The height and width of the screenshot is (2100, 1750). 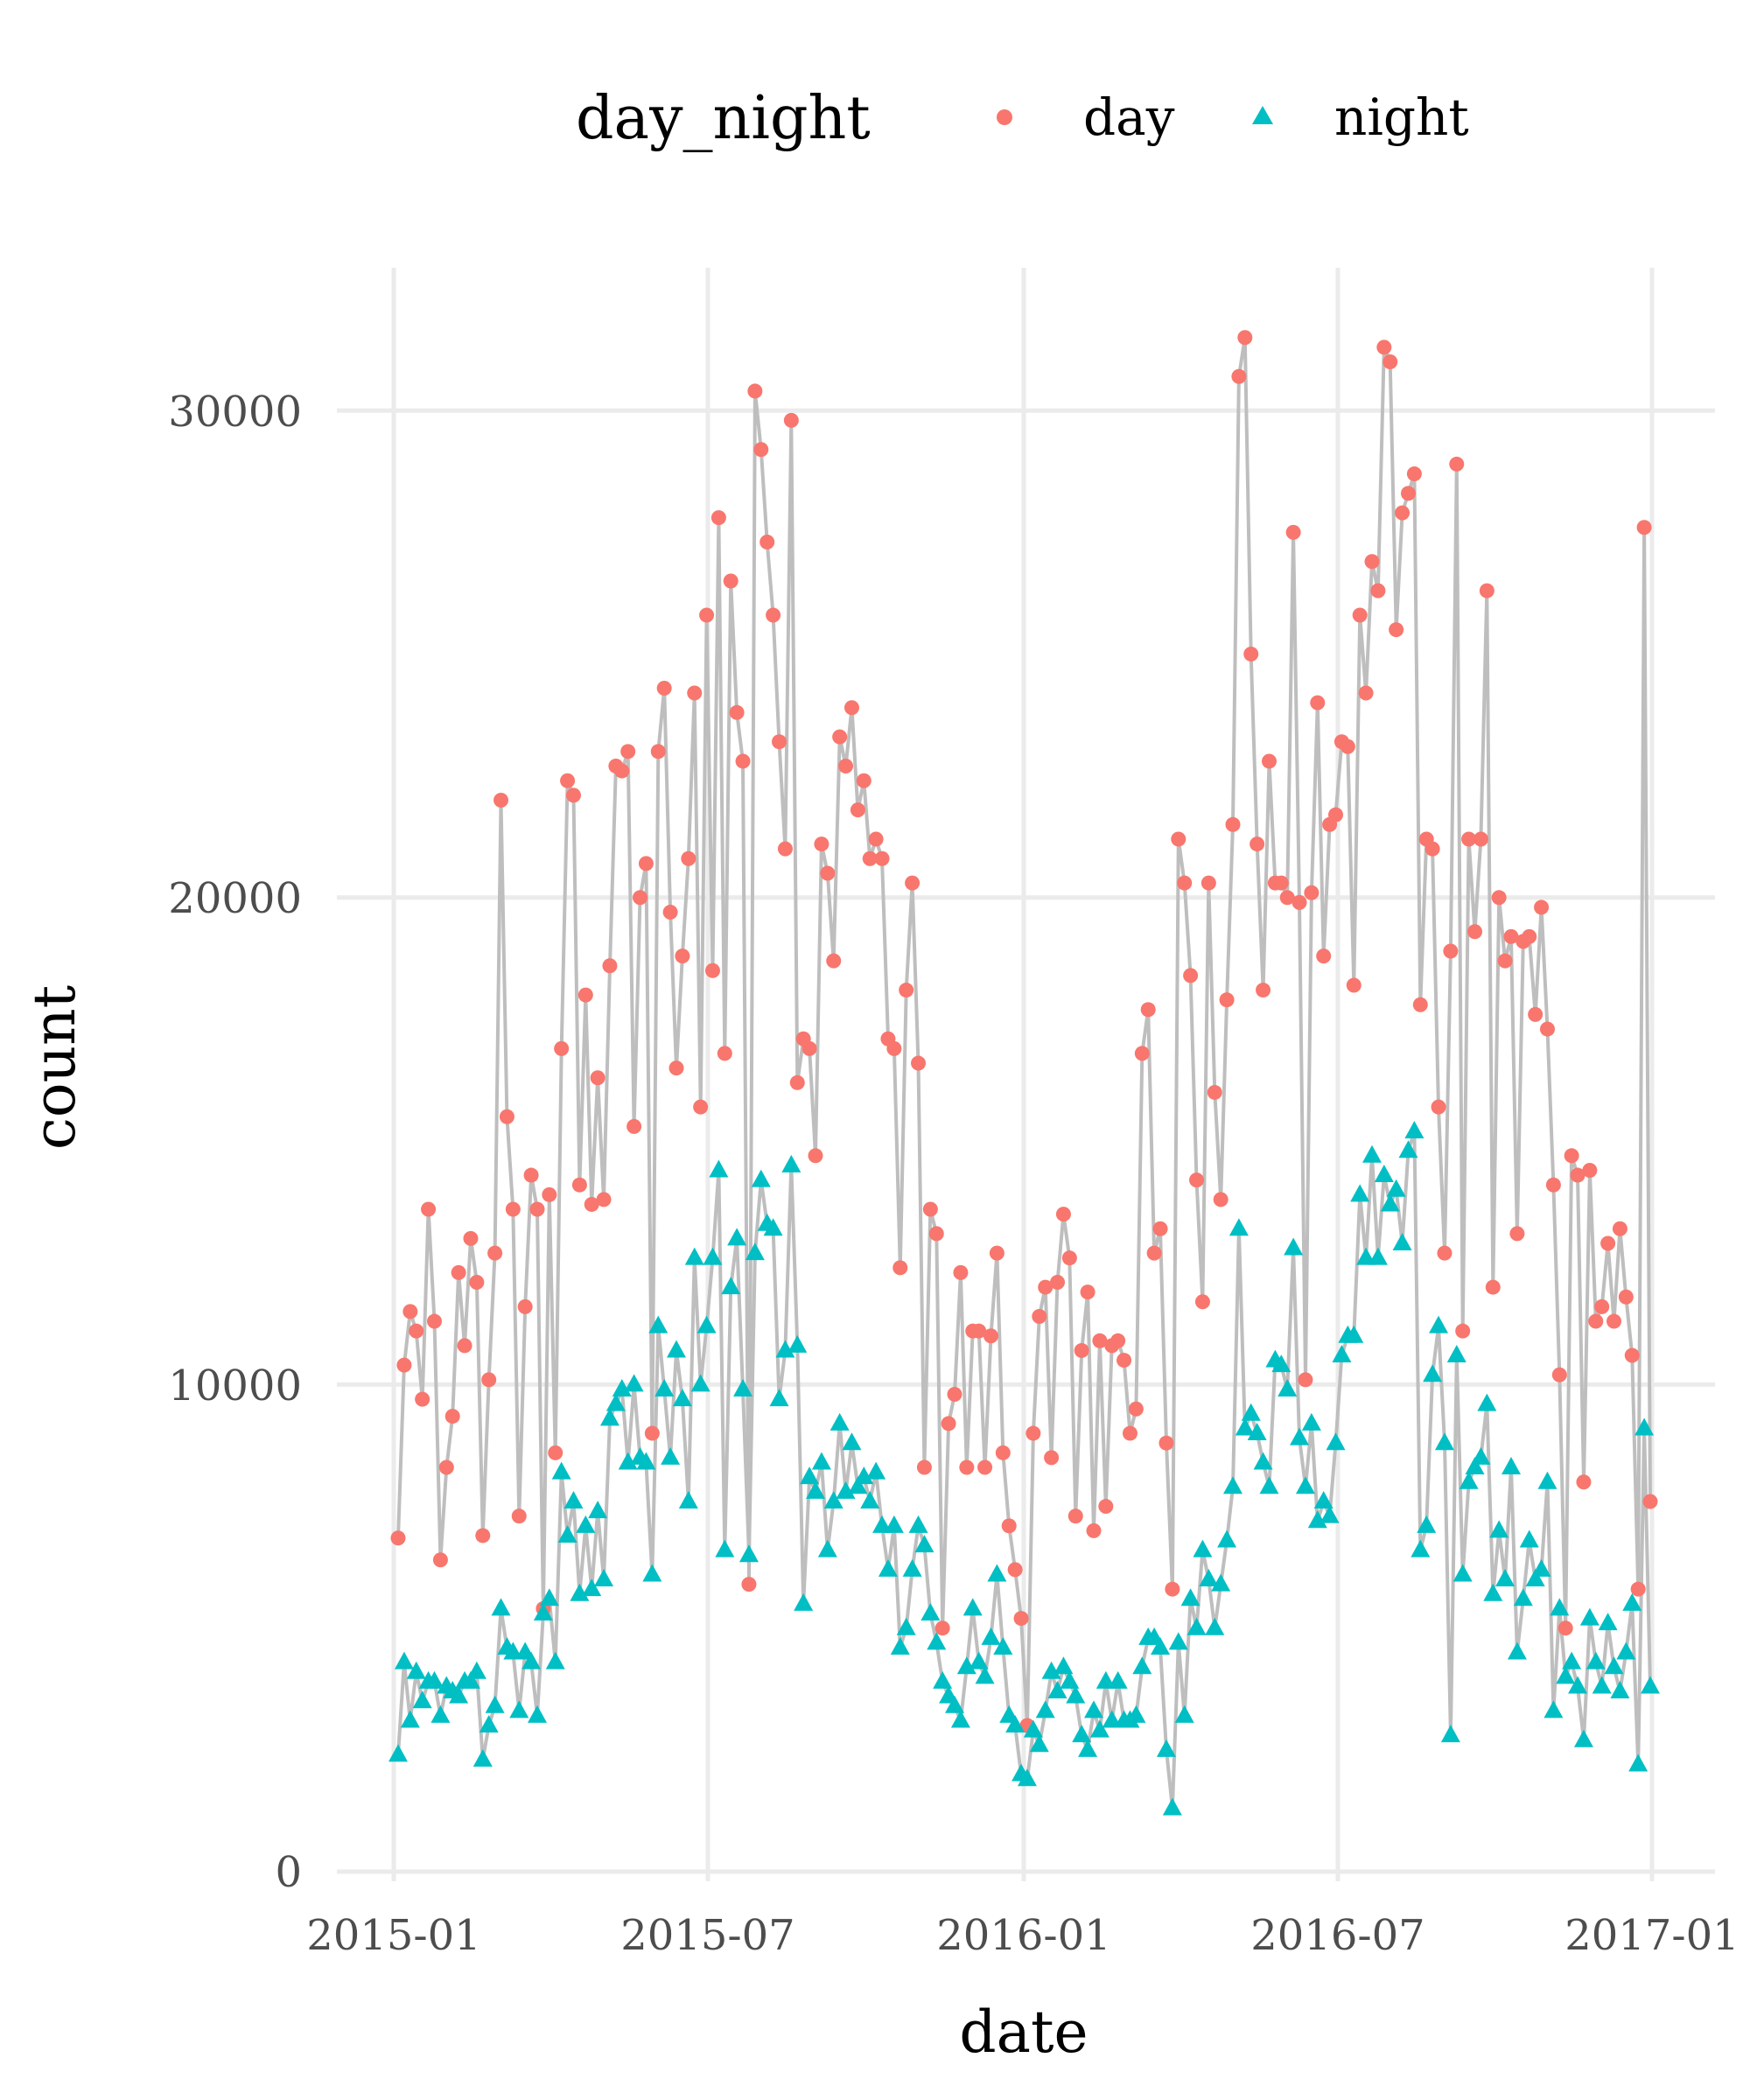 What do you see at coordinates (1023, 2032) in the screenshot?
I see `x-axis-title: date` at bounding box center [1023, 2032].